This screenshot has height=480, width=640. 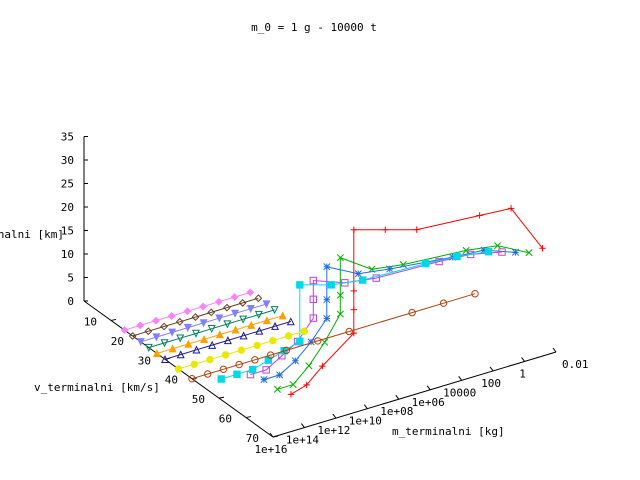 What do you see at coordinates (67, 254) in the screenshot?
I see `z-tick-label: 10` at bounding box center [67, 254].